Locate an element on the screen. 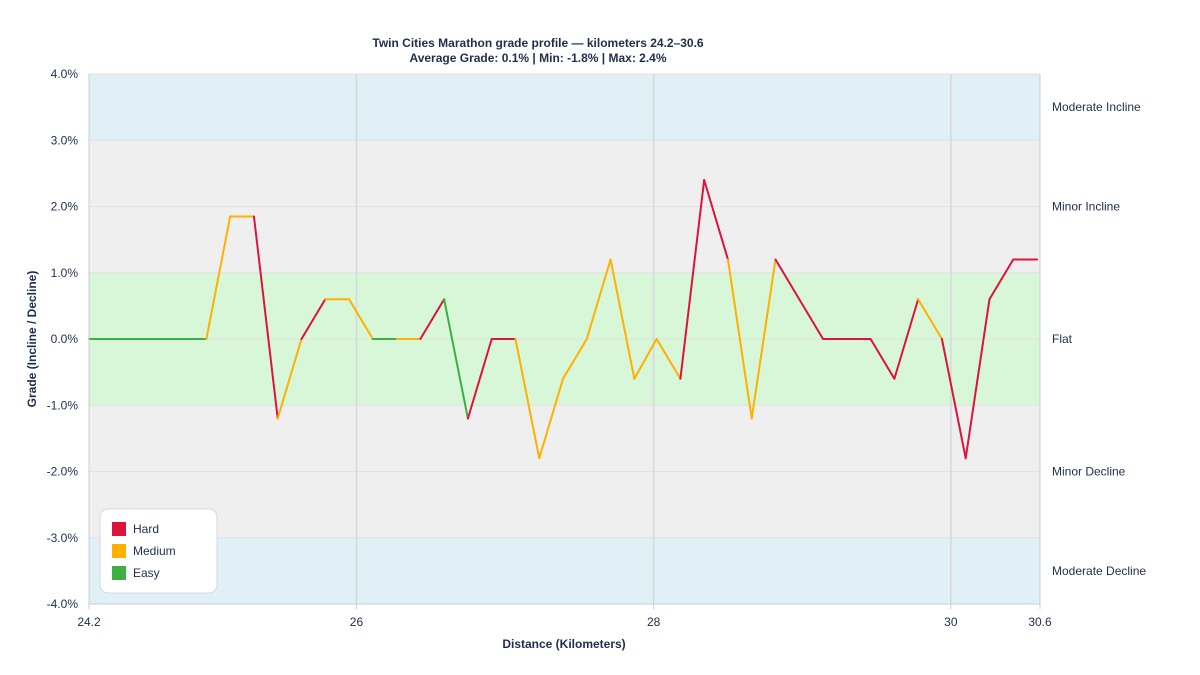 Image resolution: width=1200 pixels, height=675 pixels. y-tick-label: 0.0% is located at coordinates (65, 339).